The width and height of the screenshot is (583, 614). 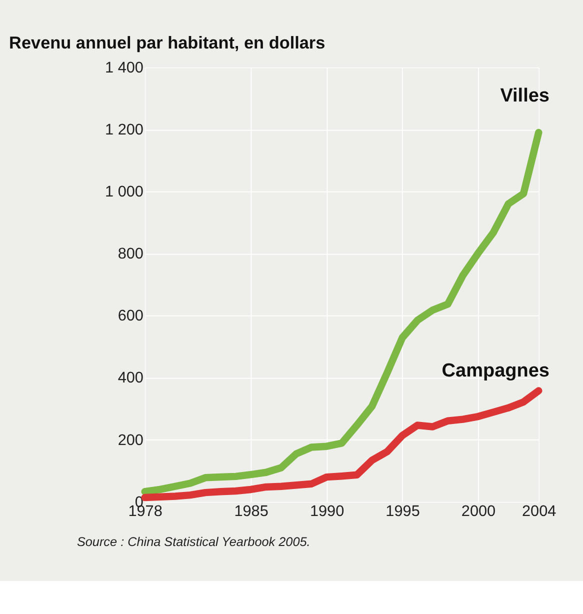 I want to click on y-tick-label: 800, so click(x=131, y=254).